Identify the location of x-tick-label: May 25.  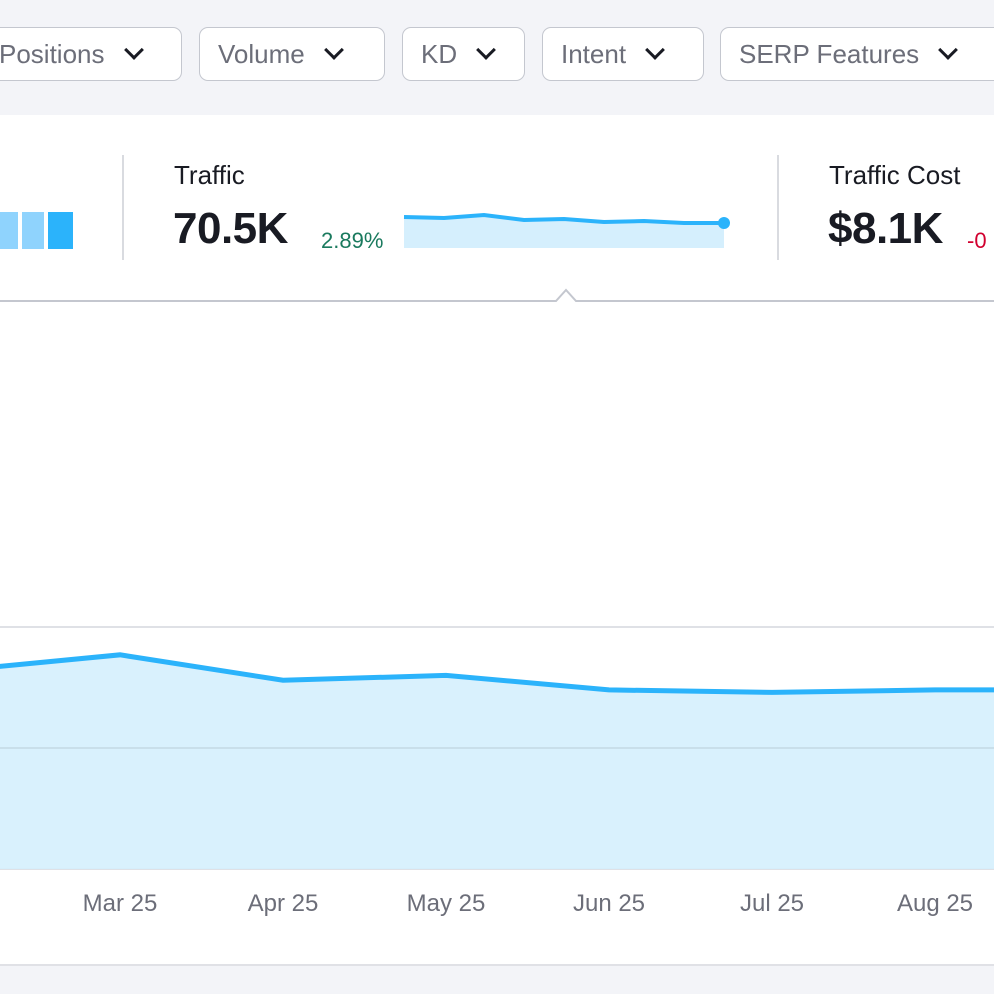
(446, 903).